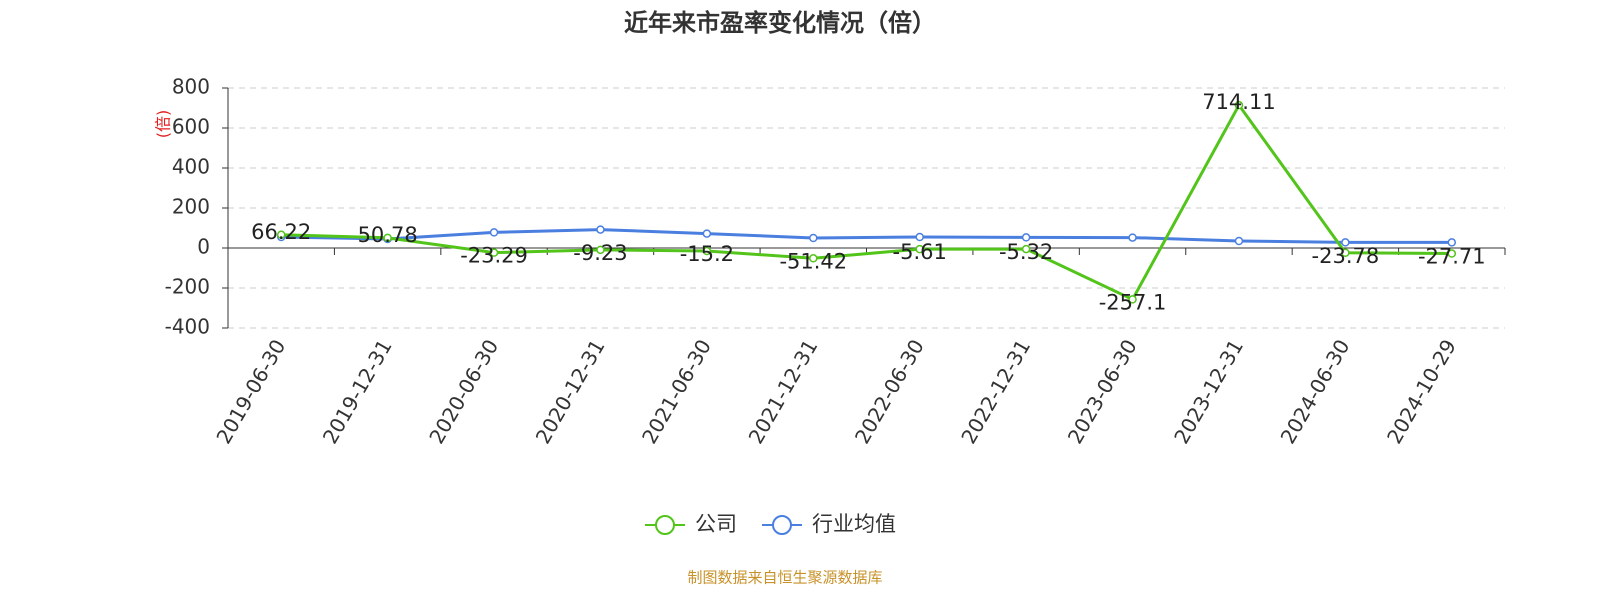 The image size is (1600, 604). I want to click on y-axis-label: (倍), so click(163, 124).